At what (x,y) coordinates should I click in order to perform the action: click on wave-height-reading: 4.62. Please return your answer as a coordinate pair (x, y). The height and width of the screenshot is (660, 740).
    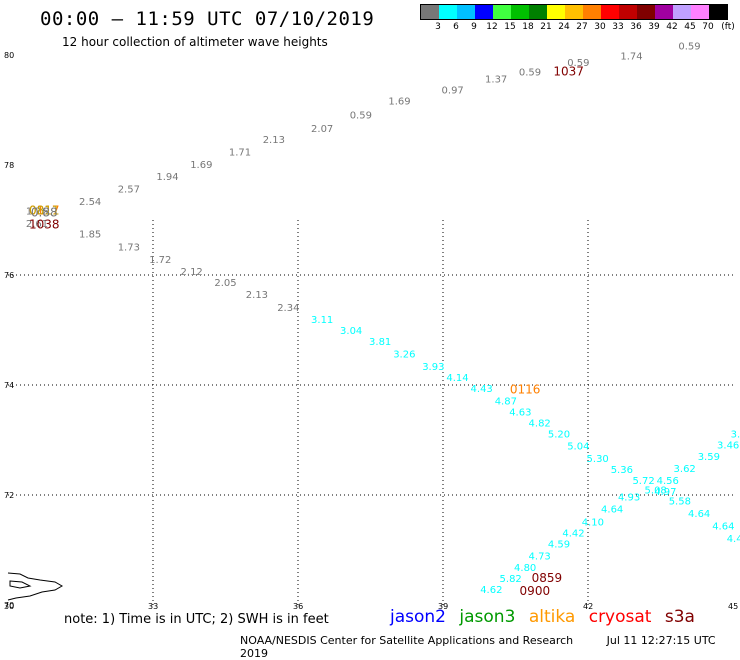
    Looking at the image, I should click on (491, 590).